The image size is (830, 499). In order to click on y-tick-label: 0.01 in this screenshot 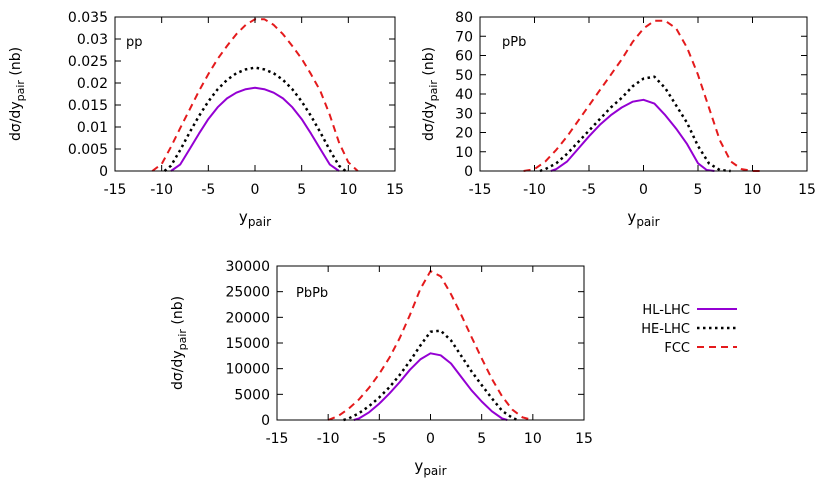, I will do `click(92, 128)`.